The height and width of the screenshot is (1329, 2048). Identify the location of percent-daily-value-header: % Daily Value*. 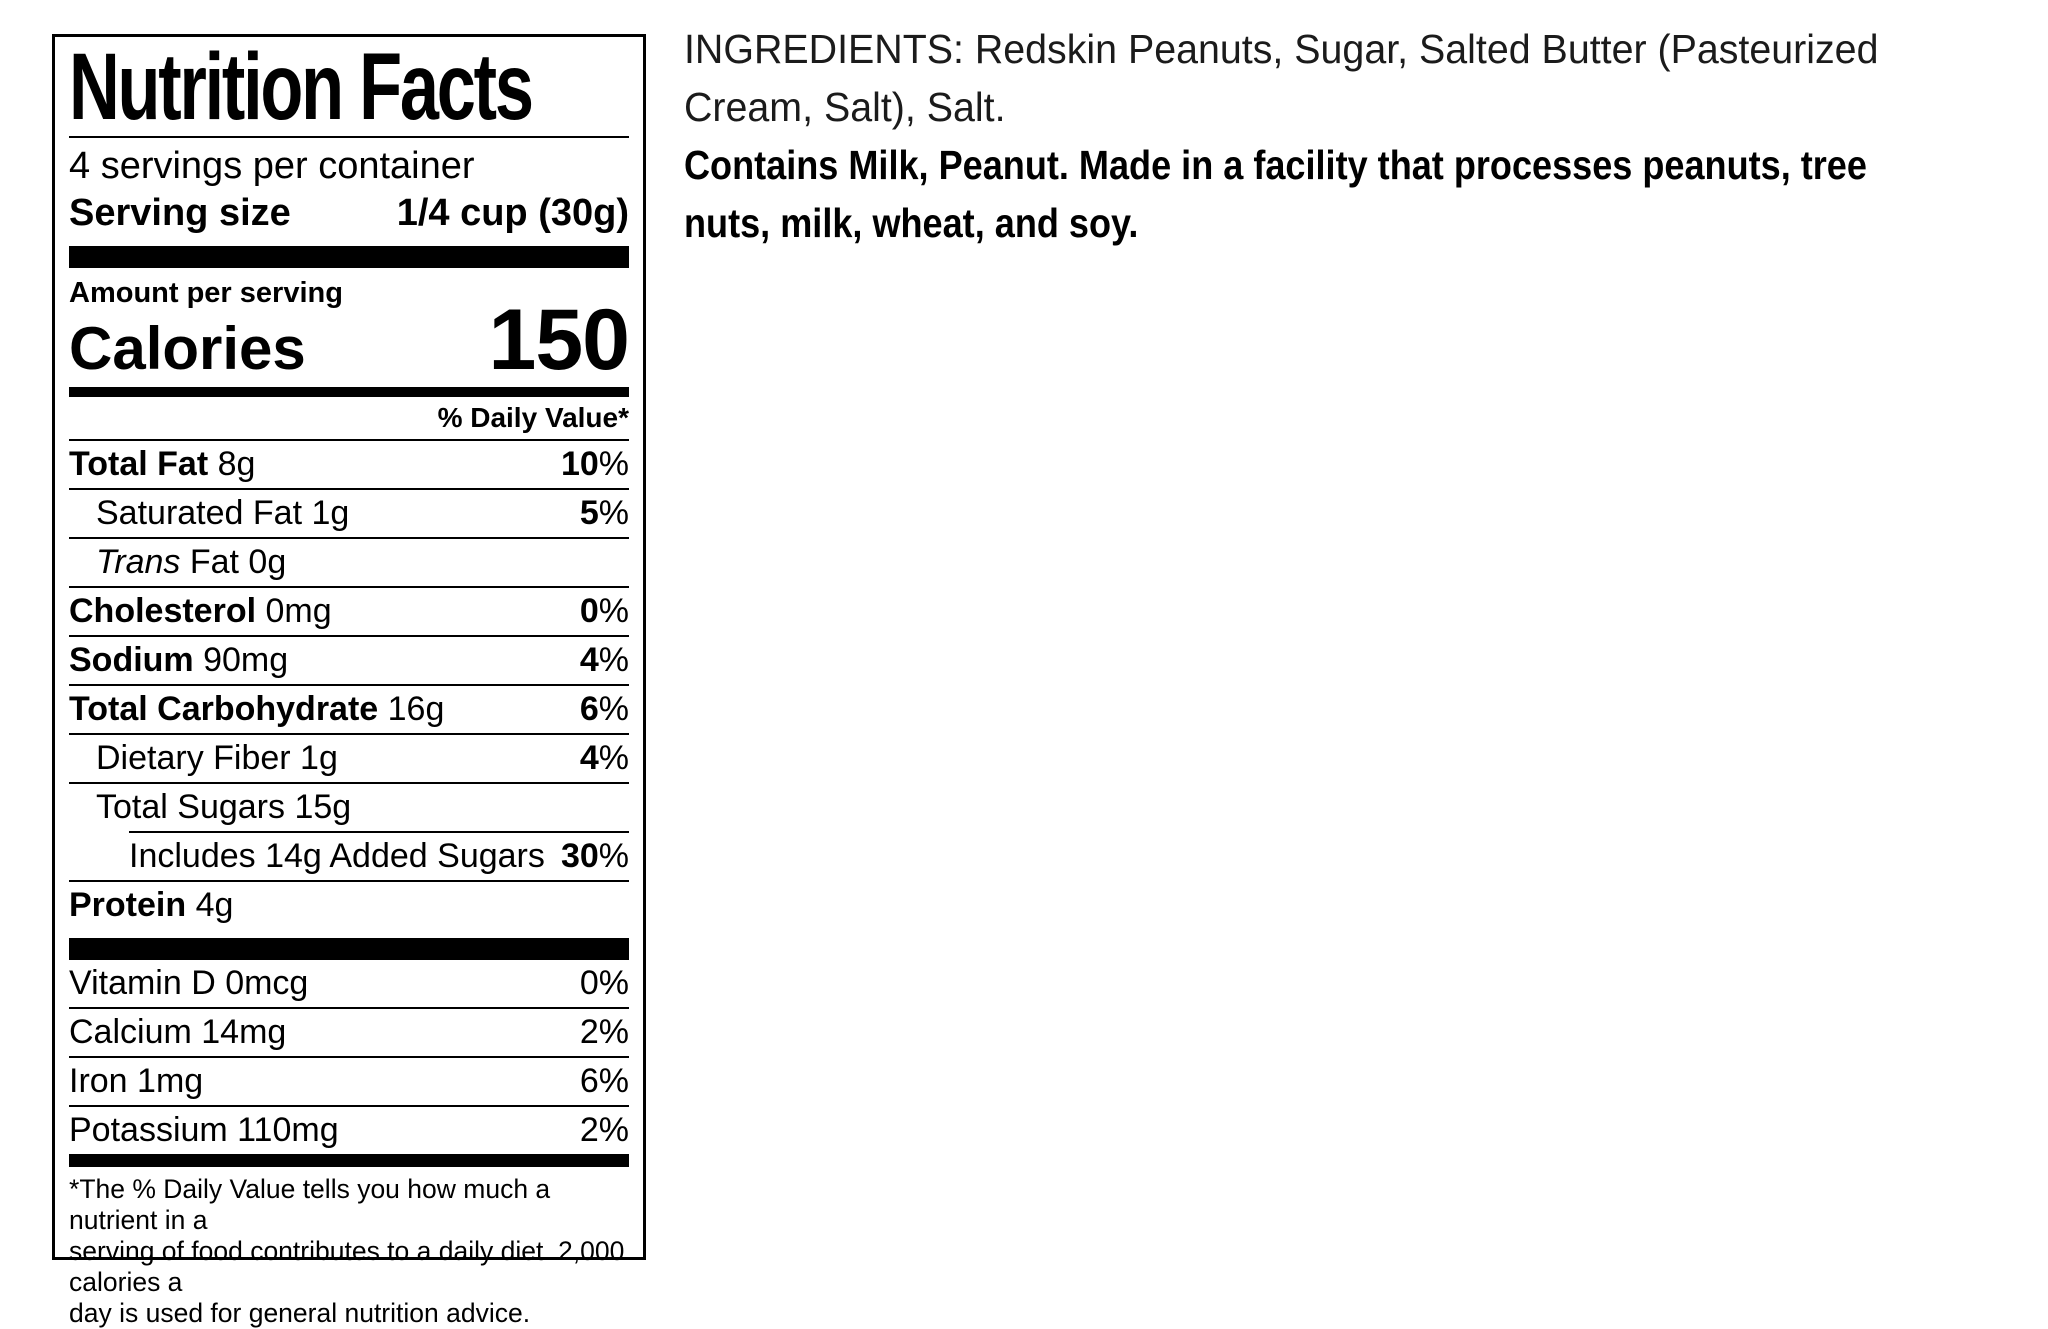
(349, 419).